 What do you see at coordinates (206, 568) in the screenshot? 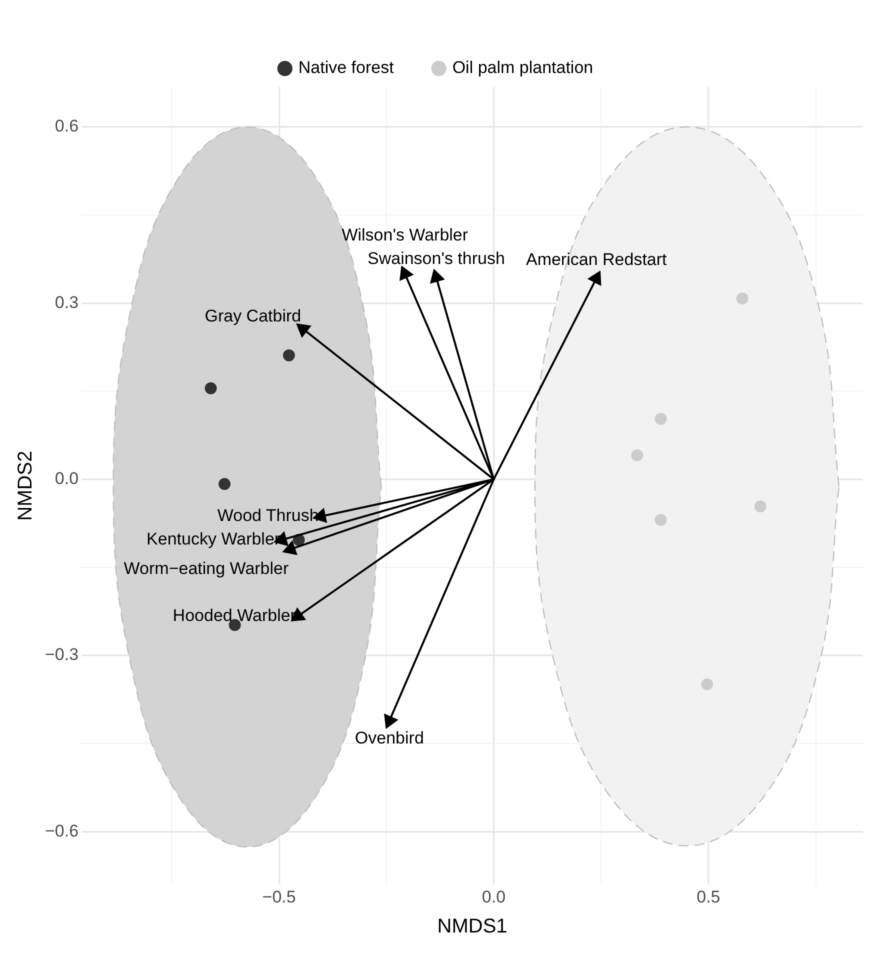
I see `annotation: Worm−eating Warbler` at bounding box center [206, 568].